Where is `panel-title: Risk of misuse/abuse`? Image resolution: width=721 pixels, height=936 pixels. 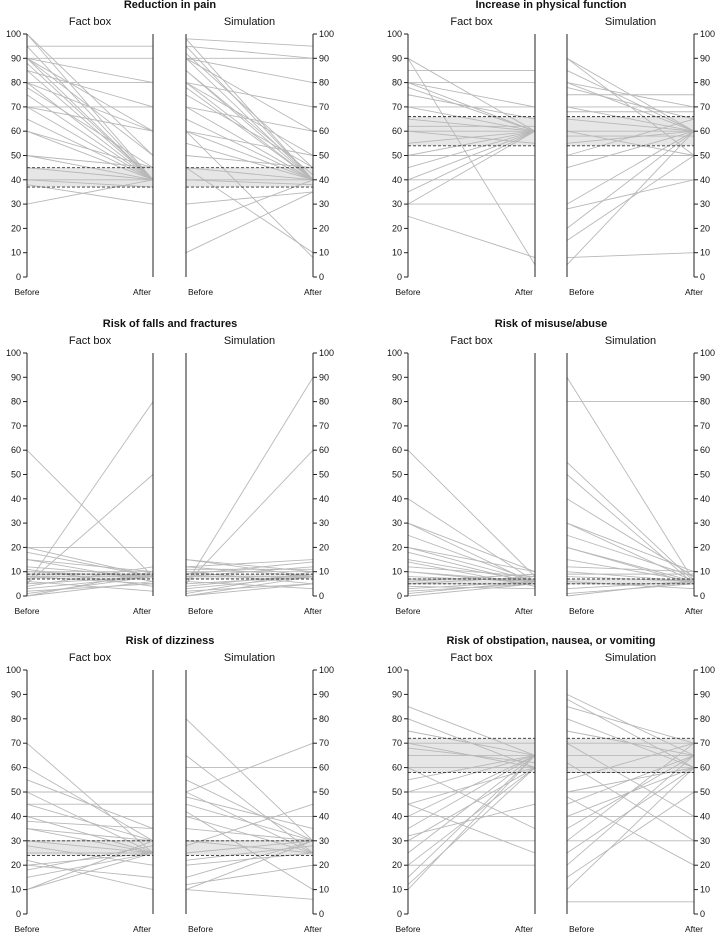 panel-title: Risk of misuse/abuse is located at coordinates (551, 324).